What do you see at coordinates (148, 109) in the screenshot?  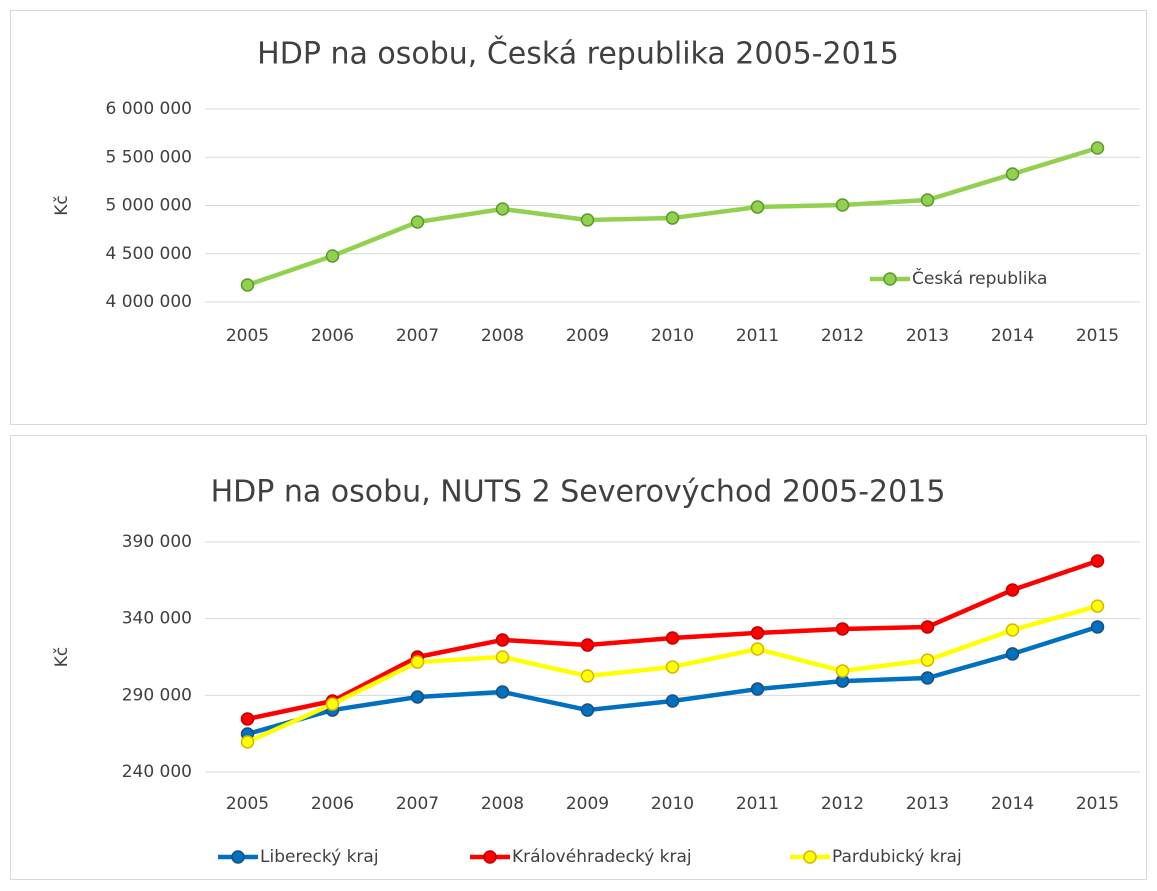 I see `y-tick-label: 6 000 000` at bounding box center [148, 109].